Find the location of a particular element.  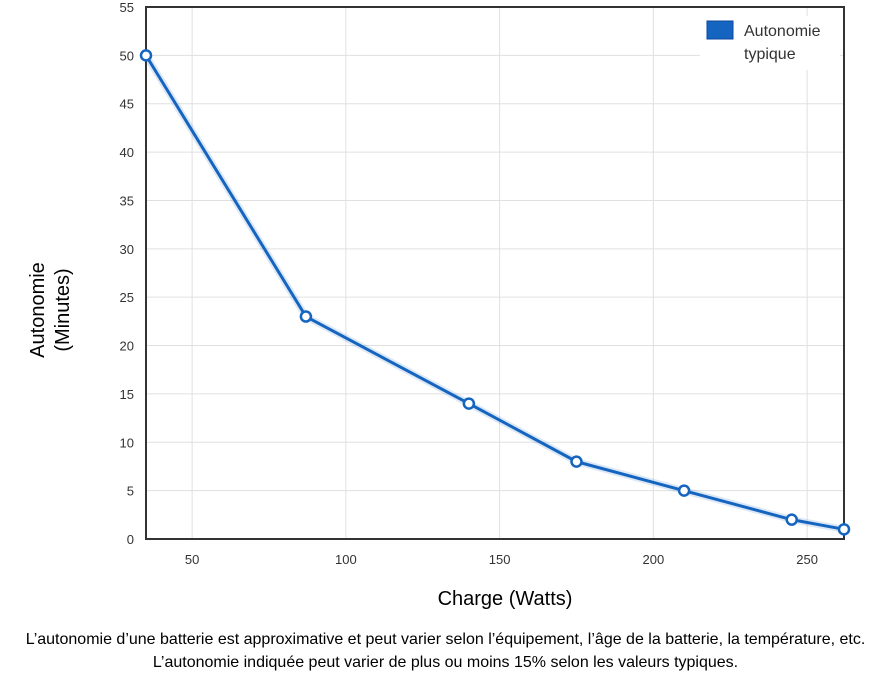

x-tick-label: 100 is located at coordinates (346, 559).